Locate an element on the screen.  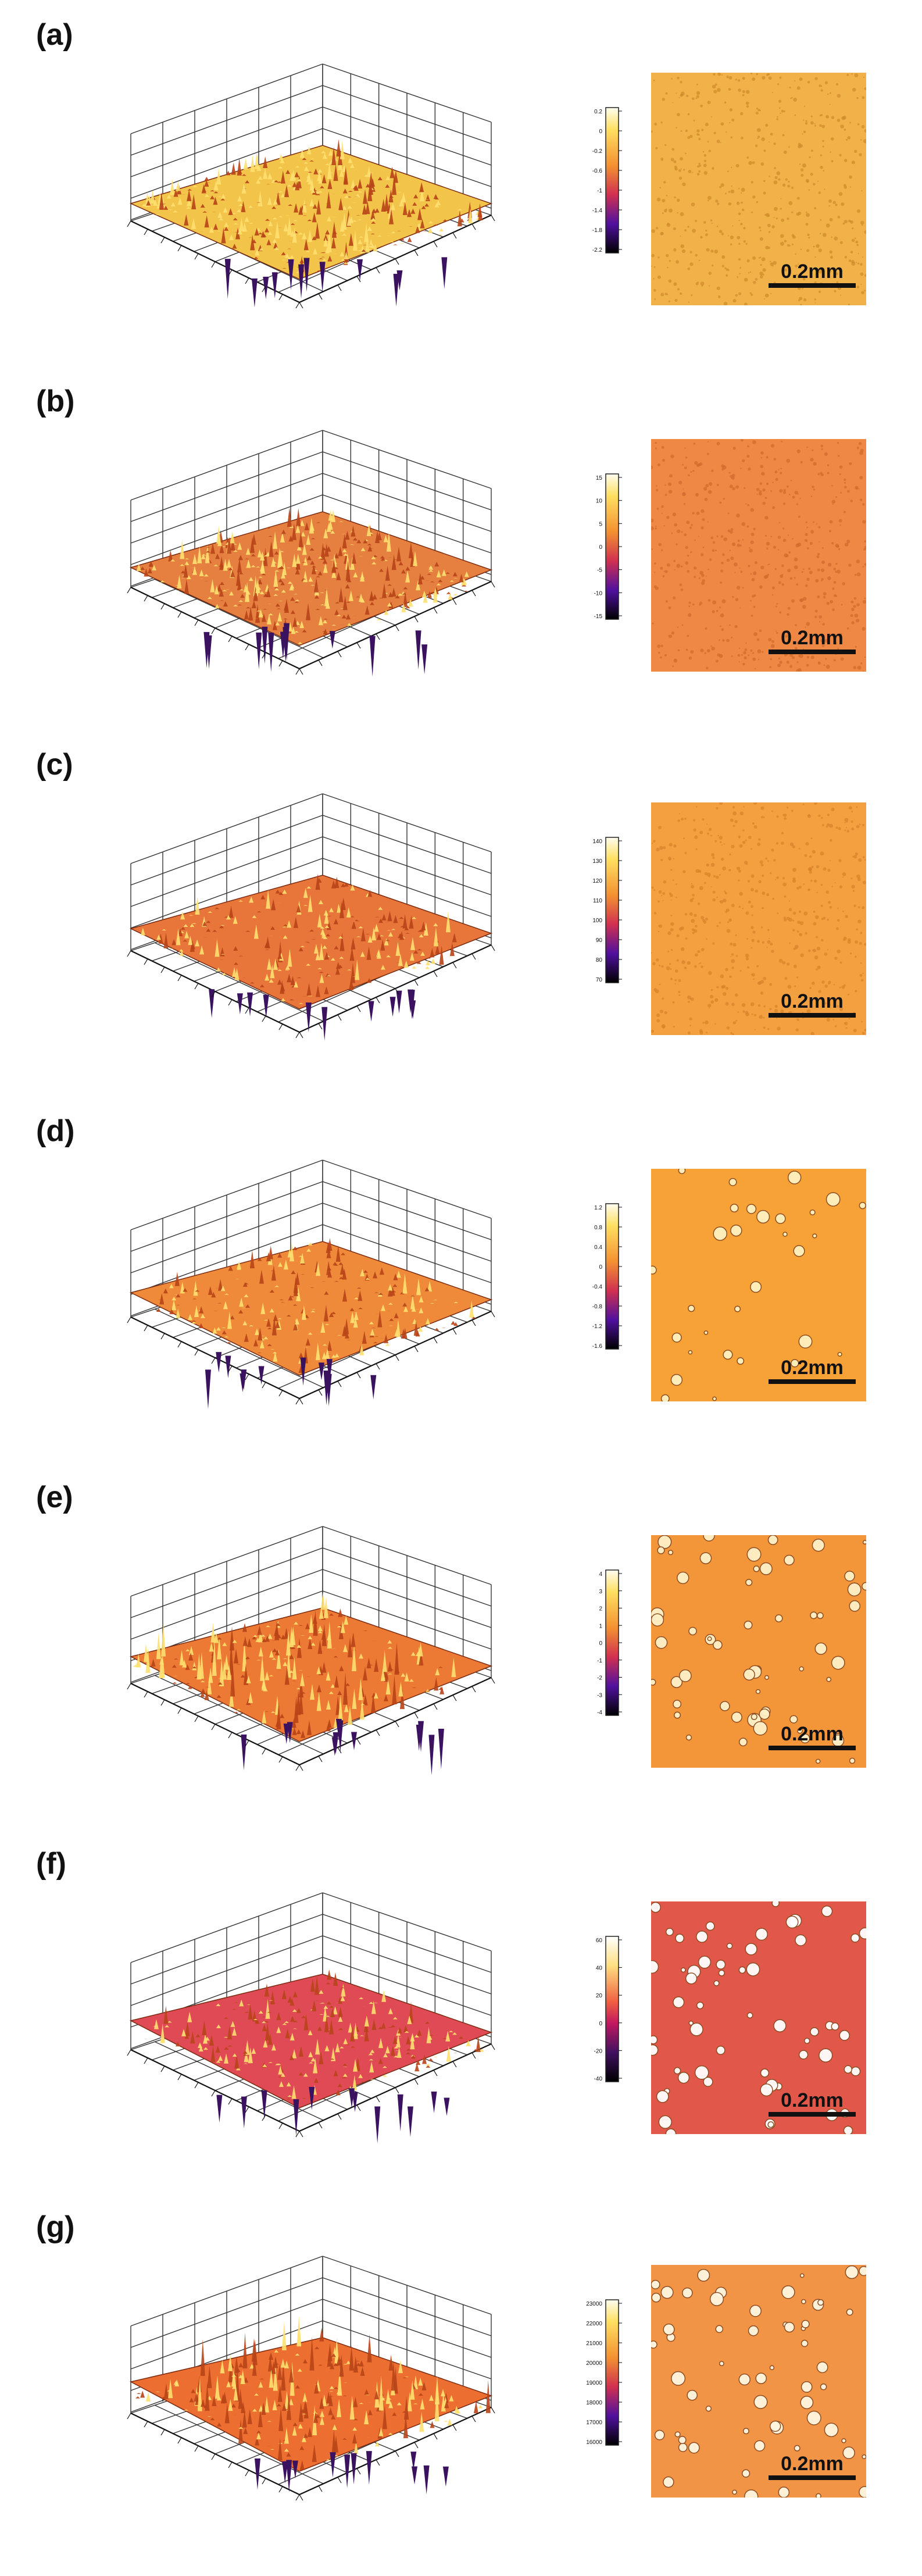
panel-label: (a) is located at coordinates (54, 35).